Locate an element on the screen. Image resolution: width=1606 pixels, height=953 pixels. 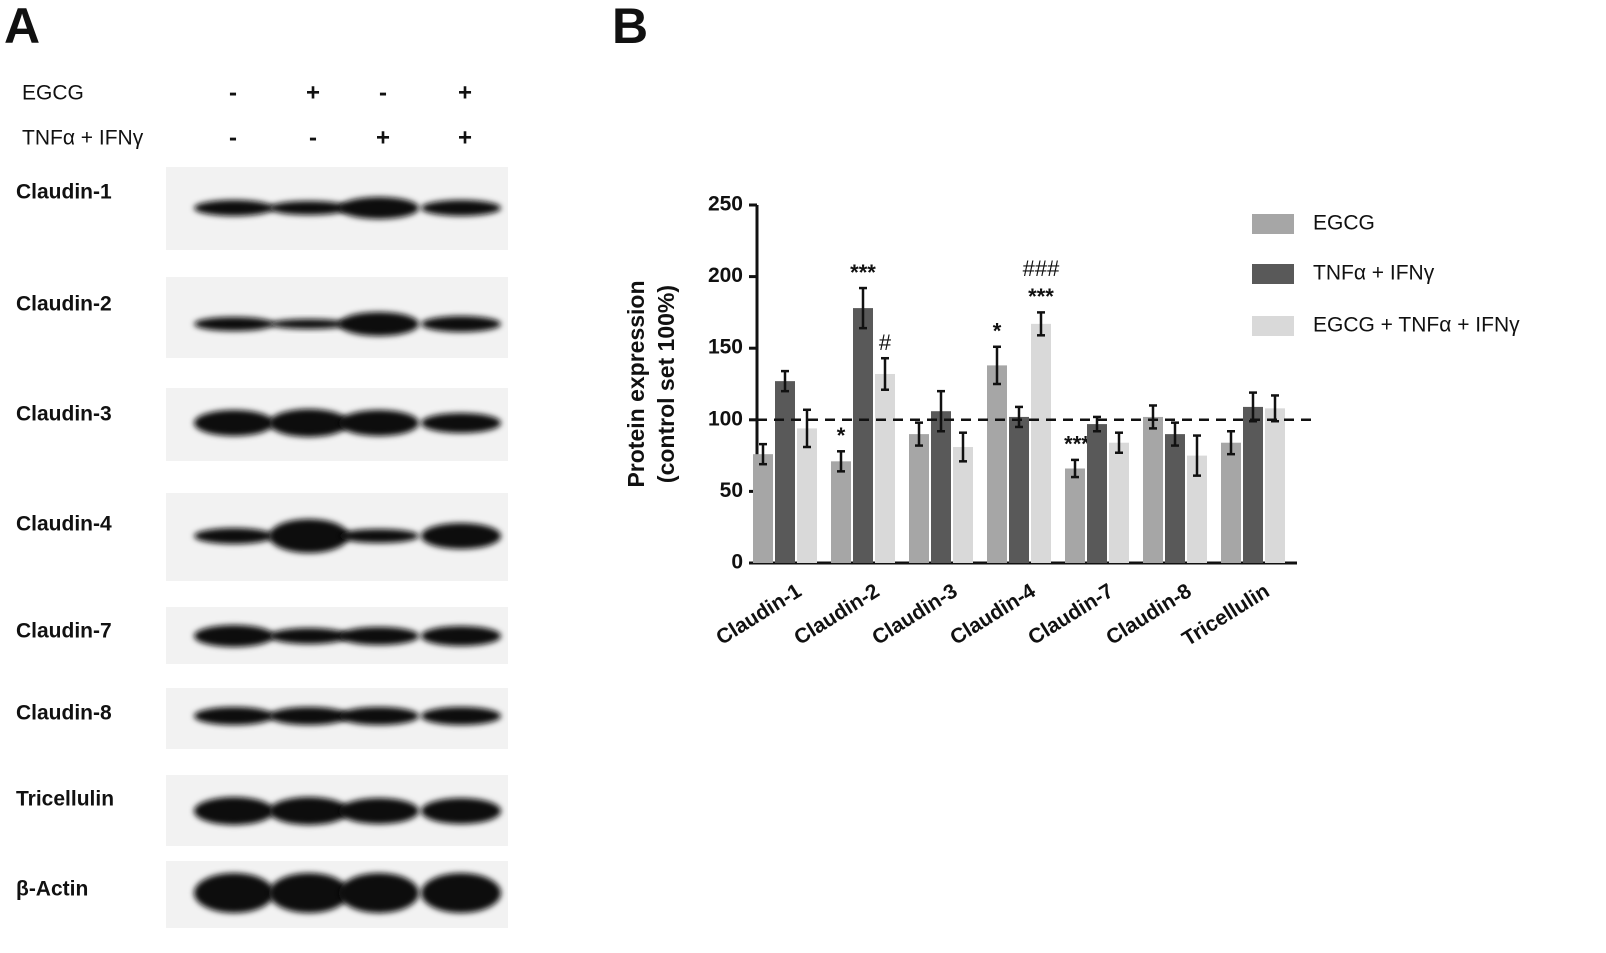
significance-label: # is located at coordinates (885, 342).